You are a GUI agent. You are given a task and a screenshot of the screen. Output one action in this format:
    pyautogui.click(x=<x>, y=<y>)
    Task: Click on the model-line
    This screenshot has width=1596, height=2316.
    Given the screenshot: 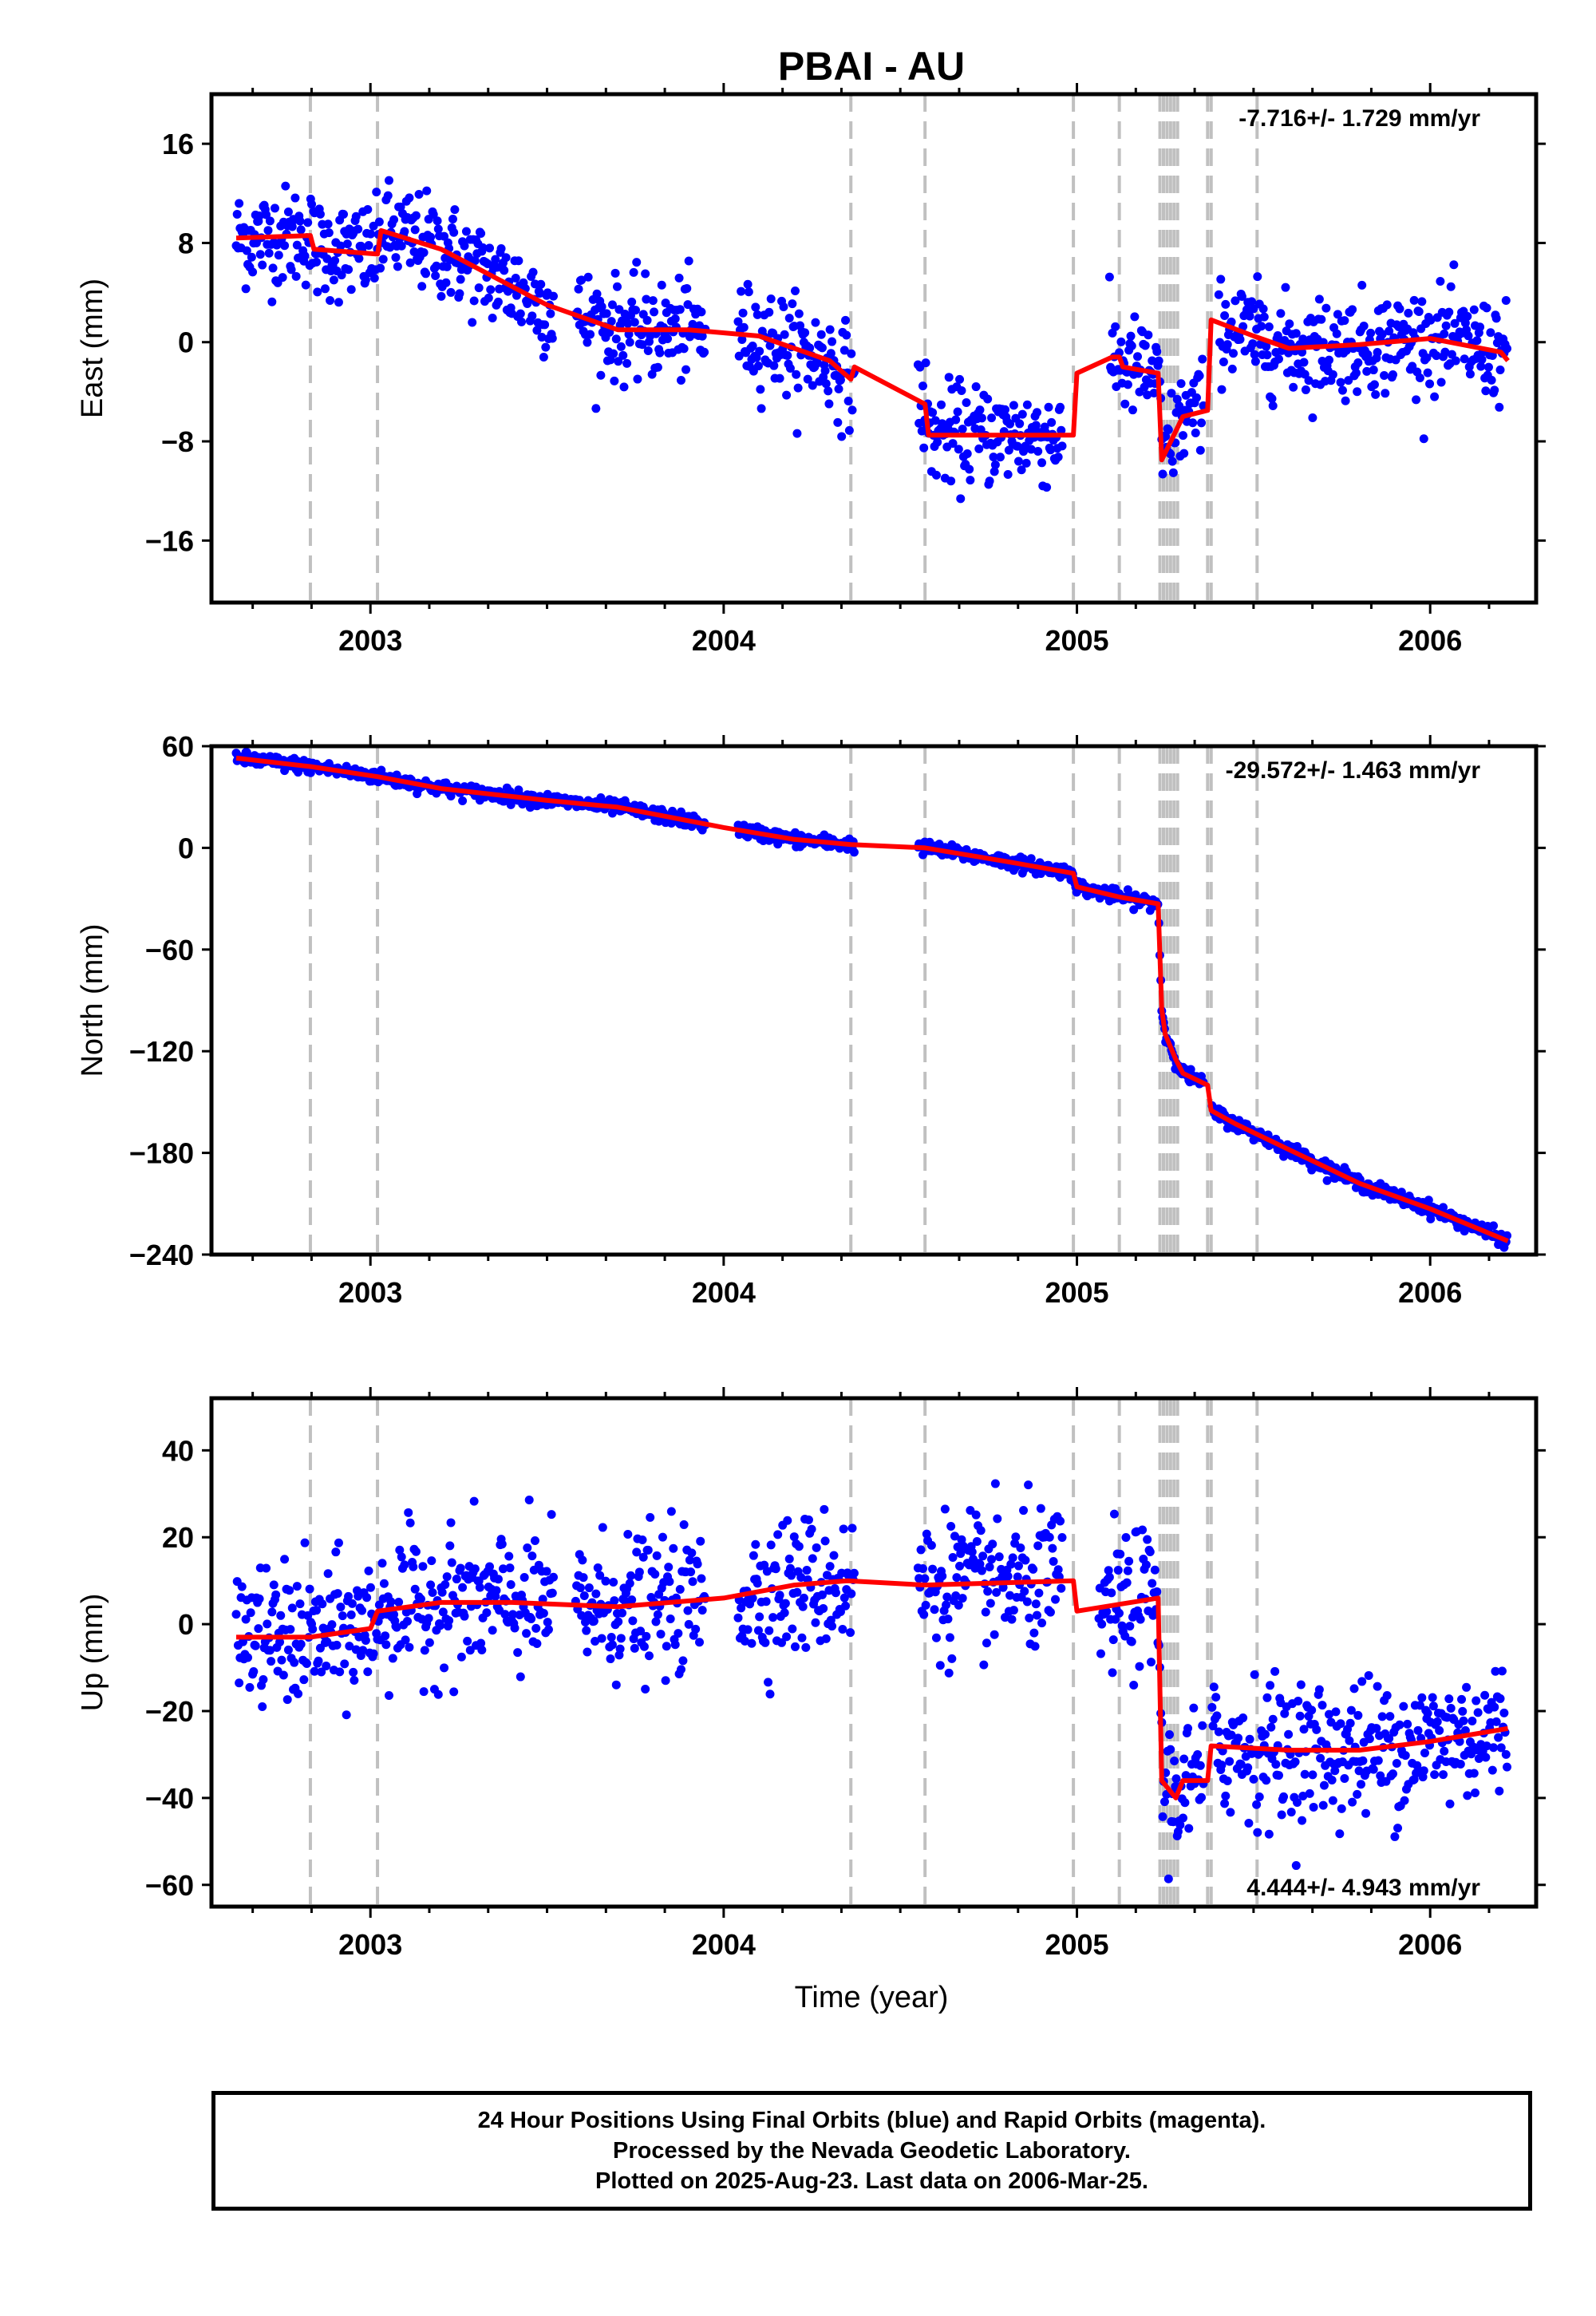 What is the action you would take?
    pyautogui.click(x=873, y=345)
    